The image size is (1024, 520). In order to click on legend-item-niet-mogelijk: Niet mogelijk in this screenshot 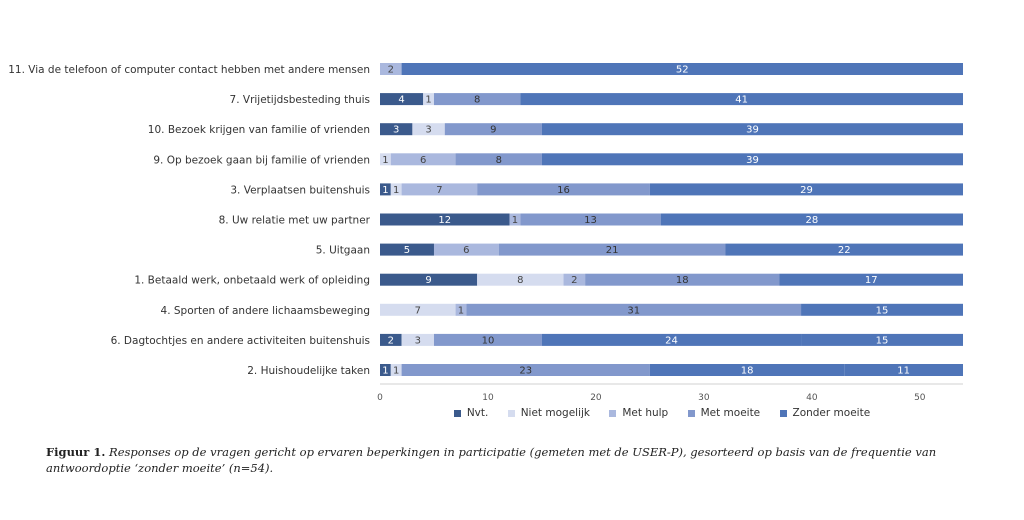, I will do `click(548, 413)`.